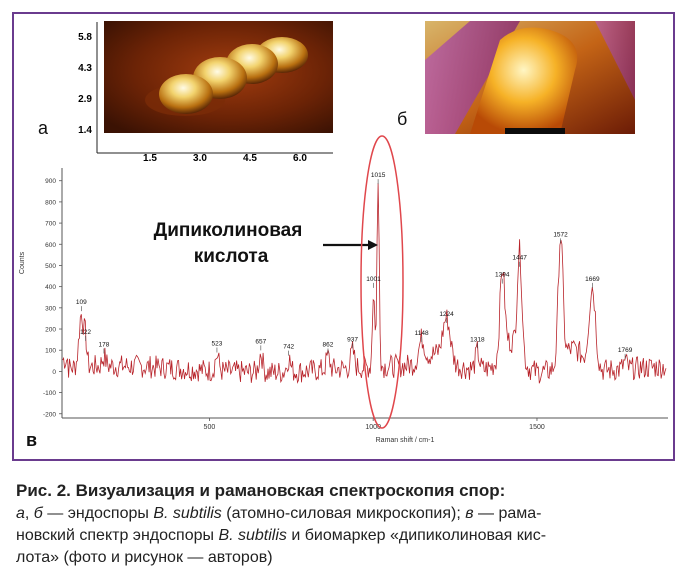  What do you see at coordinates (20, 513) in the screenshot?
I see `caption-a: а` at bounding box center [20, 513].